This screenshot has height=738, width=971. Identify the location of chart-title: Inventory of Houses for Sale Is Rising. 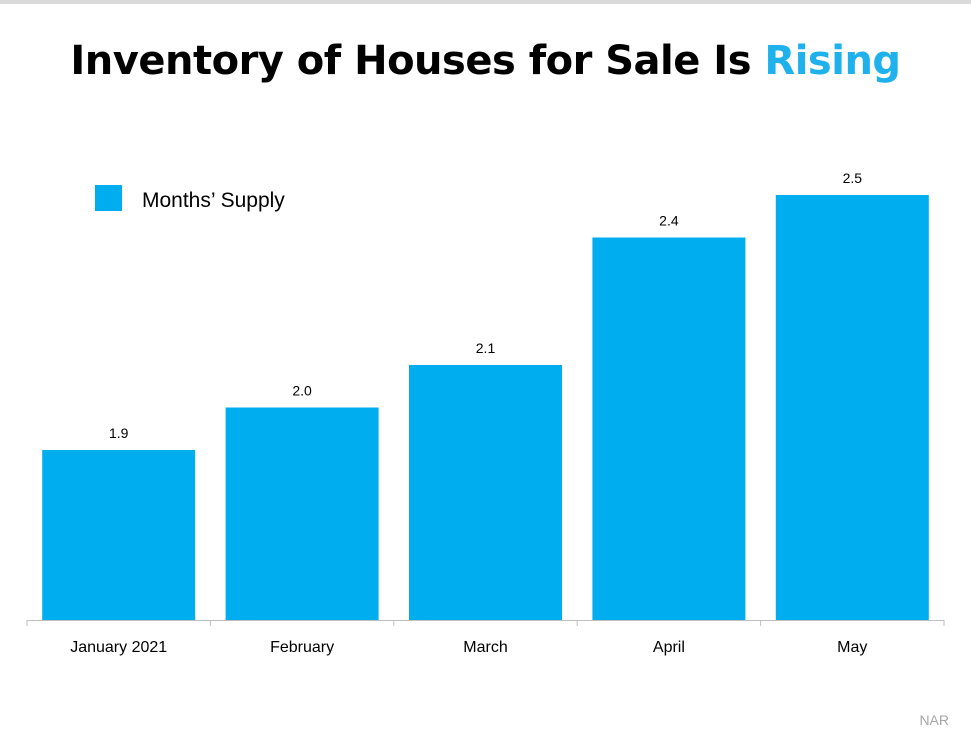
(485, 61).